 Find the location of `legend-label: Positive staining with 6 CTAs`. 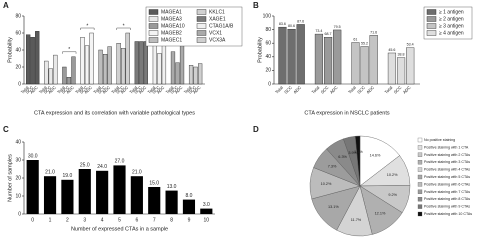

legend-label: Positive staining with 6 CTAs is located at coordinates (447, 184).